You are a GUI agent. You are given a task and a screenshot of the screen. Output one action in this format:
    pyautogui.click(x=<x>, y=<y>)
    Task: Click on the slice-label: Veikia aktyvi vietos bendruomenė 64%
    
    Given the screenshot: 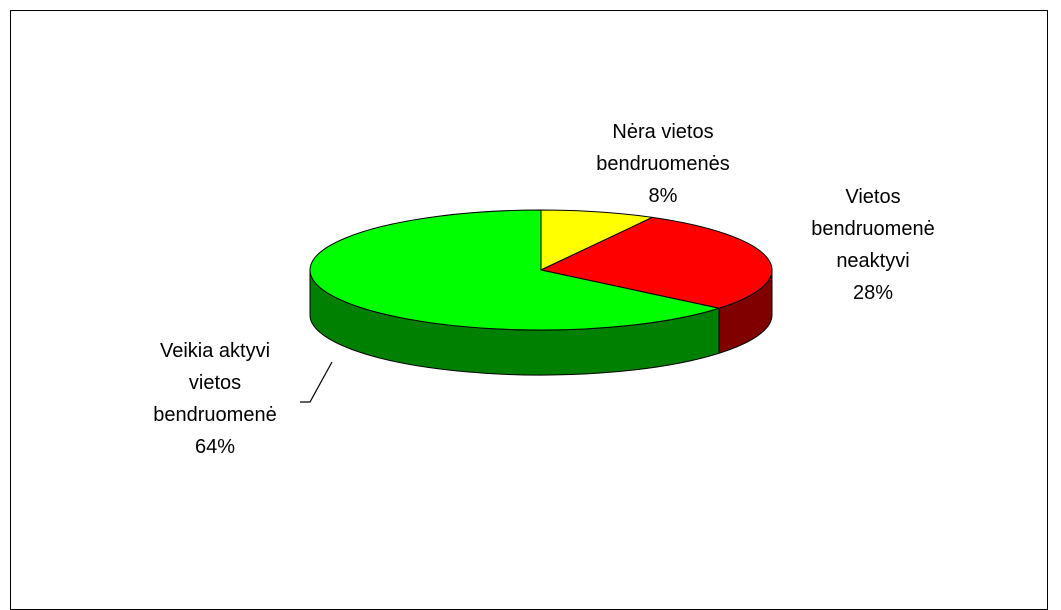 What is the action you would take?
    pyautogui.click(x=215, y=399)
    